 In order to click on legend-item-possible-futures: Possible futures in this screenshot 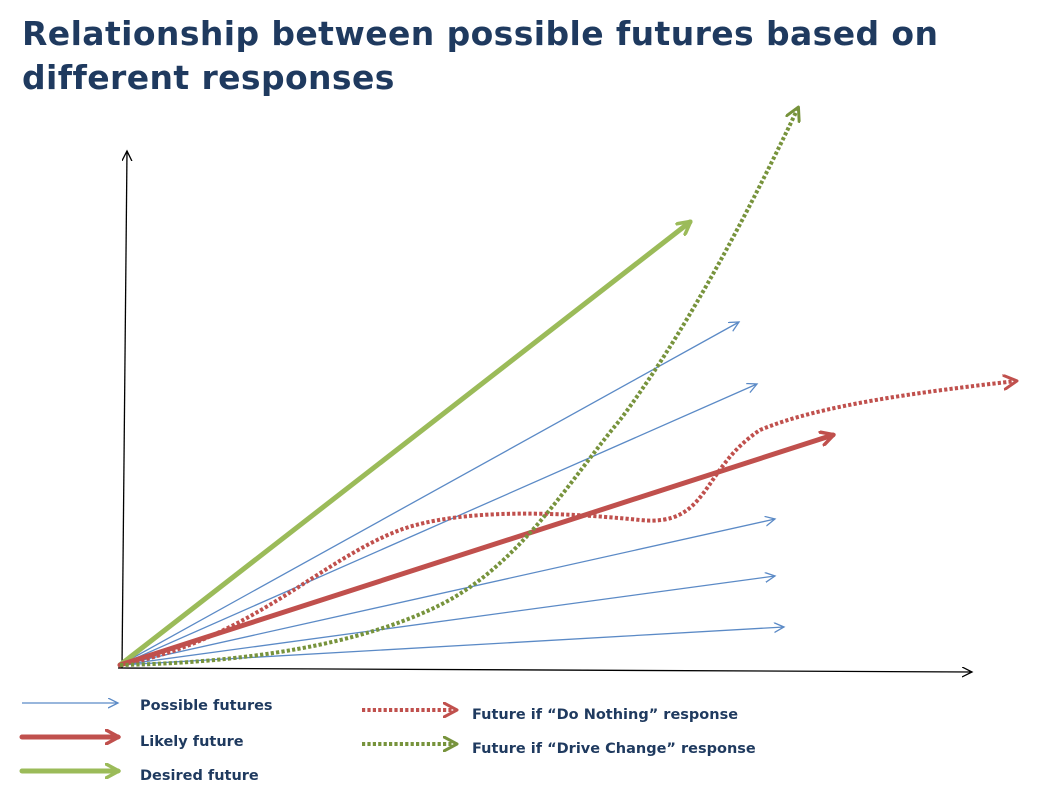, I will do `click(147, 706)`.